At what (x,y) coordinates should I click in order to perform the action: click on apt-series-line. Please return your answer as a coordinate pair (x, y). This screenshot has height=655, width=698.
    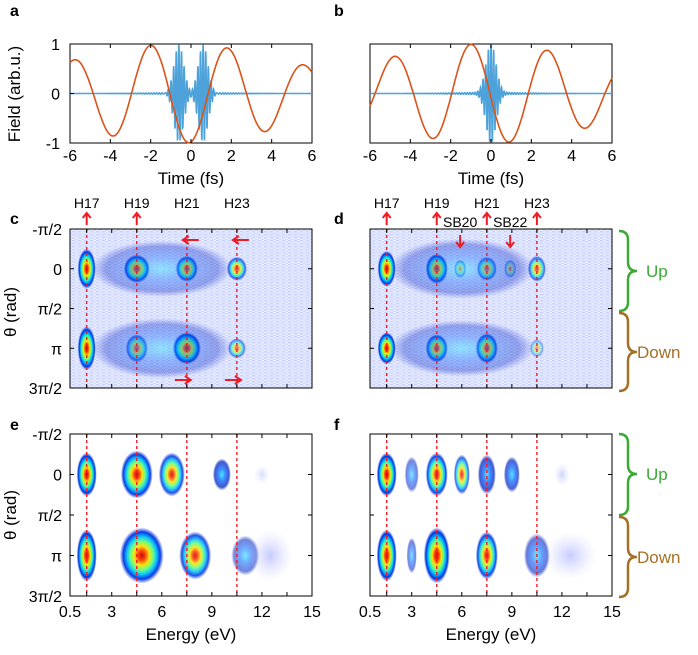
    Looking at the image, I should click on (191, 93).